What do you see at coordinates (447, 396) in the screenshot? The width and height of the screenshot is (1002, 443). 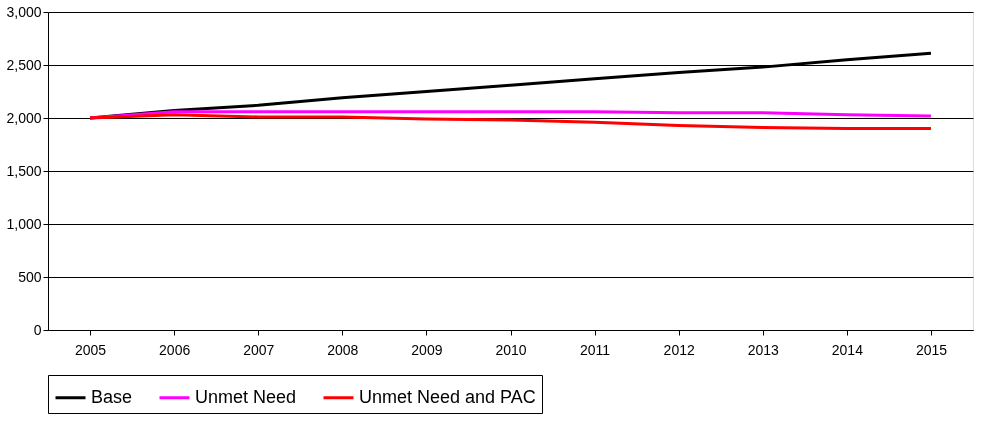 I see `legend-label: Unmet Need and PAC` at bounding box center [447, 396].